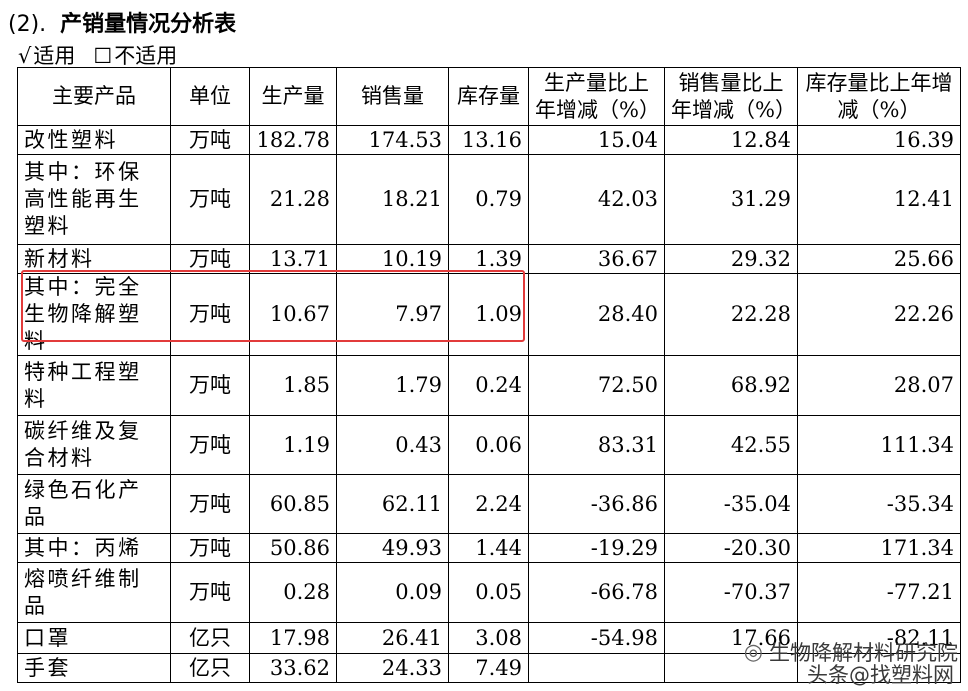  I want to click on inventory-cell: 0.79, so click(488, 199).